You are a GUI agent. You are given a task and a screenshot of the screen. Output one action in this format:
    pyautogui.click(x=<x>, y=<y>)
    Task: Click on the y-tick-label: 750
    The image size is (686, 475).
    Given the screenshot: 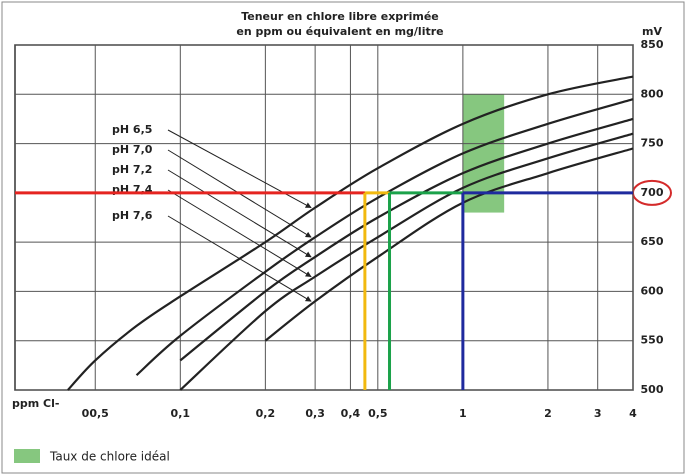 What is the action you would take?
    pyautogui.click(x=652, y=143)
    